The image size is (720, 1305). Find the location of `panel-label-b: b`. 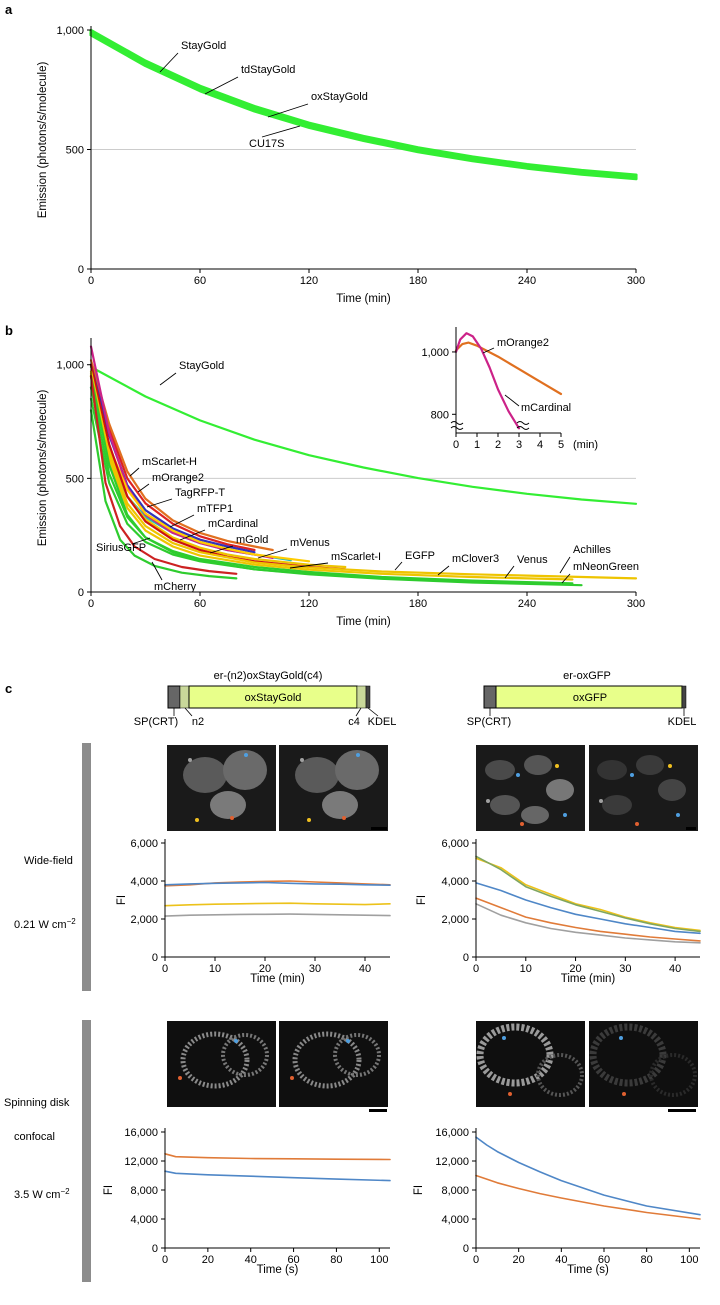

panel-label-b: b is located at coordinates (9, 330).